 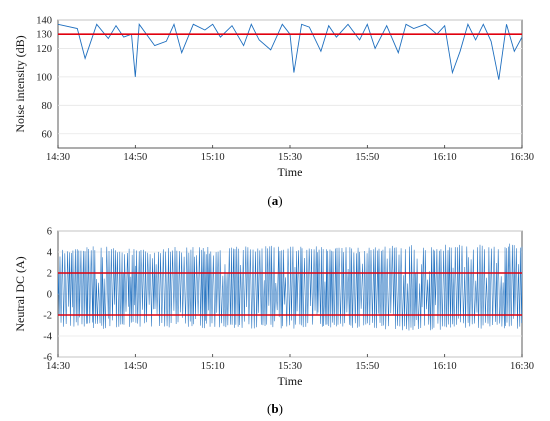 I want to click on chart-b-x-ticks: 14:30 14:50 15:10 15:30 15:50 16:10 16:30, so click(x=290, y=363).